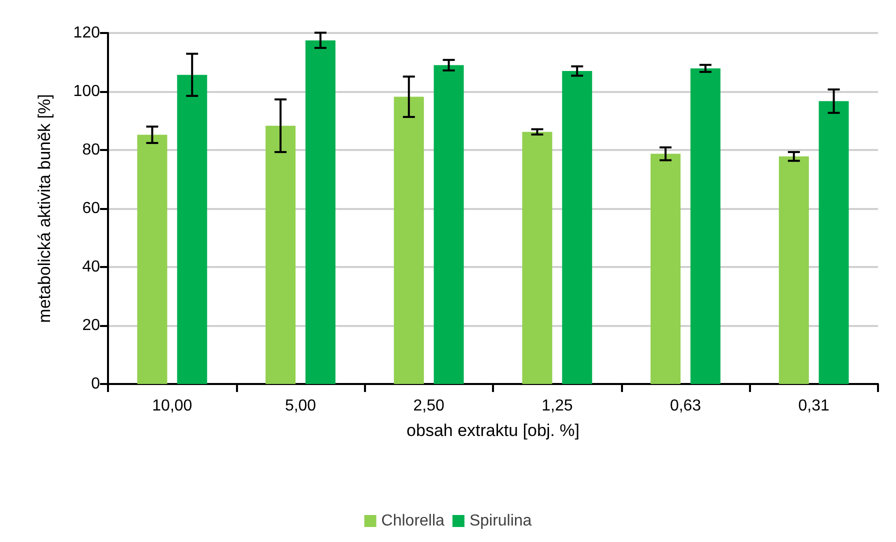  Describe the element at coordinates (172, 406) in the screenshot. I see `x-tick-label: 10,00` at that location.